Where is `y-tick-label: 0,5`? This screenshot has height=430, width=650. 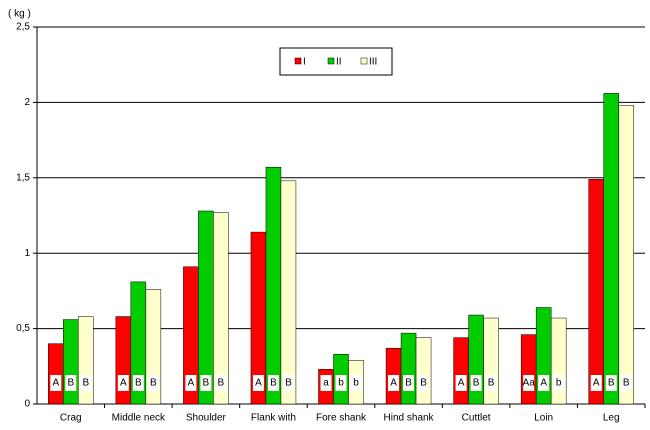 y-tick-label: 0,5 is located at coordinates (23, 328).